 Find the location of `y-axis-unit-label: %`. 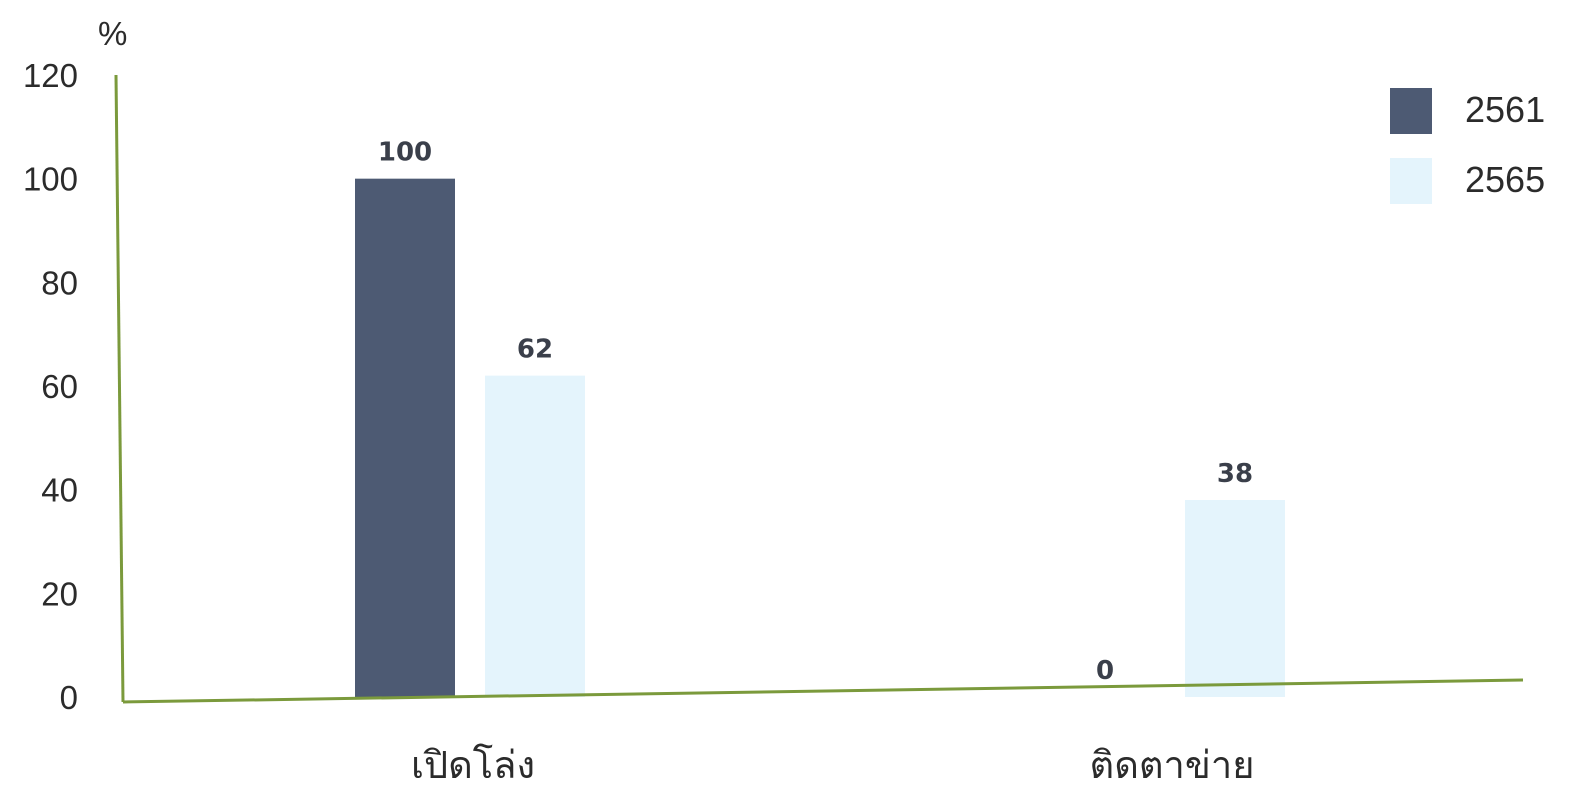

y-axis-unit-label: % is located at coordinates (112, 33).